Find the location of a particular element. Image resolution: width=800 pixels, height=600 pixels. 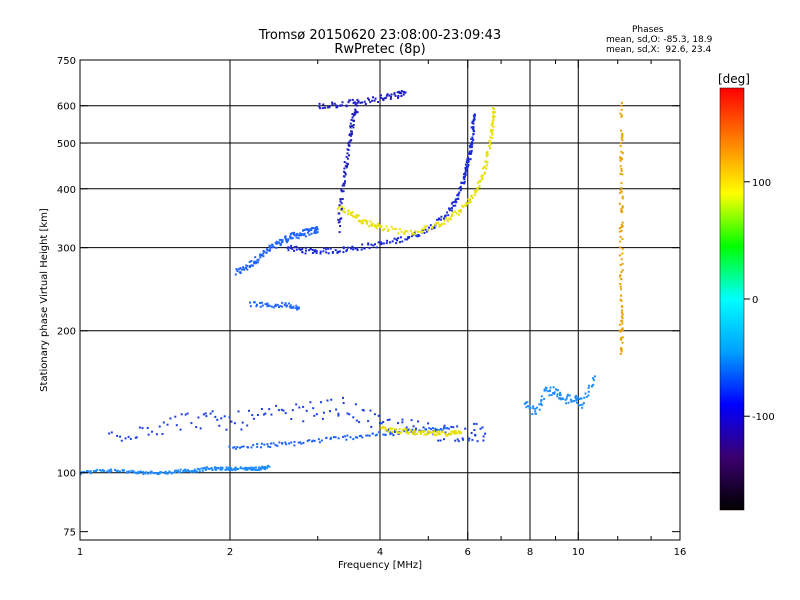

y-tick-label: 300 is located at coordinates (66, 249).